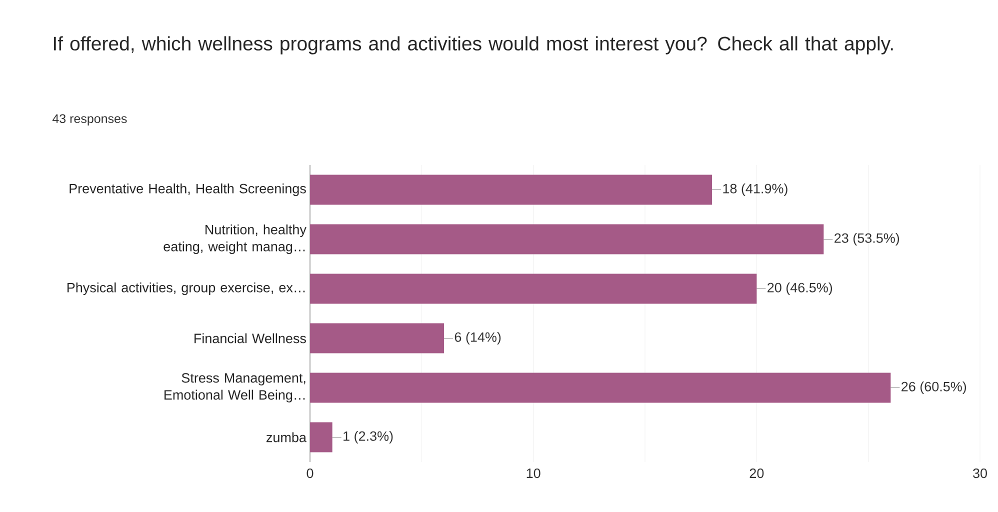  I want to click on data-label: 6 (14%), so click(477, 338).